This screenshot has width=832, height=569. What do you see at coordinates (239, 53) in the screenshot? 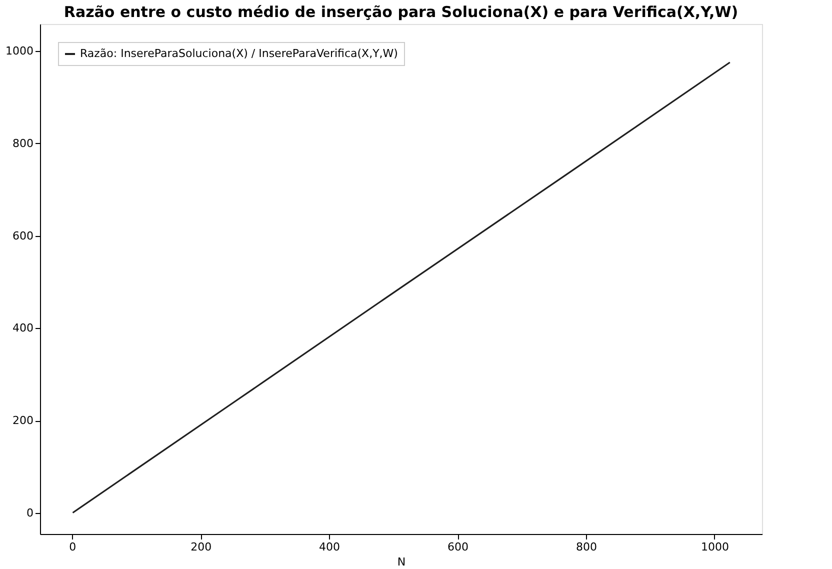
I see `legend-label: Razão: InsereParaSoluciona(X) / InsereParaVerifica(X,Y,W)` at bounding box center [239, 53].